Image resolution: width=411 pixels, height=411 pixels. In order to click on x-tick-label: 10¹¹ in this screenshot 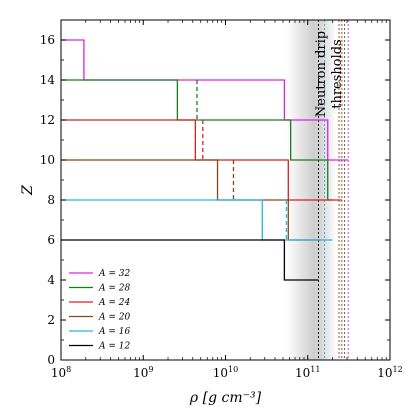, I will do `click(307, 372)`.